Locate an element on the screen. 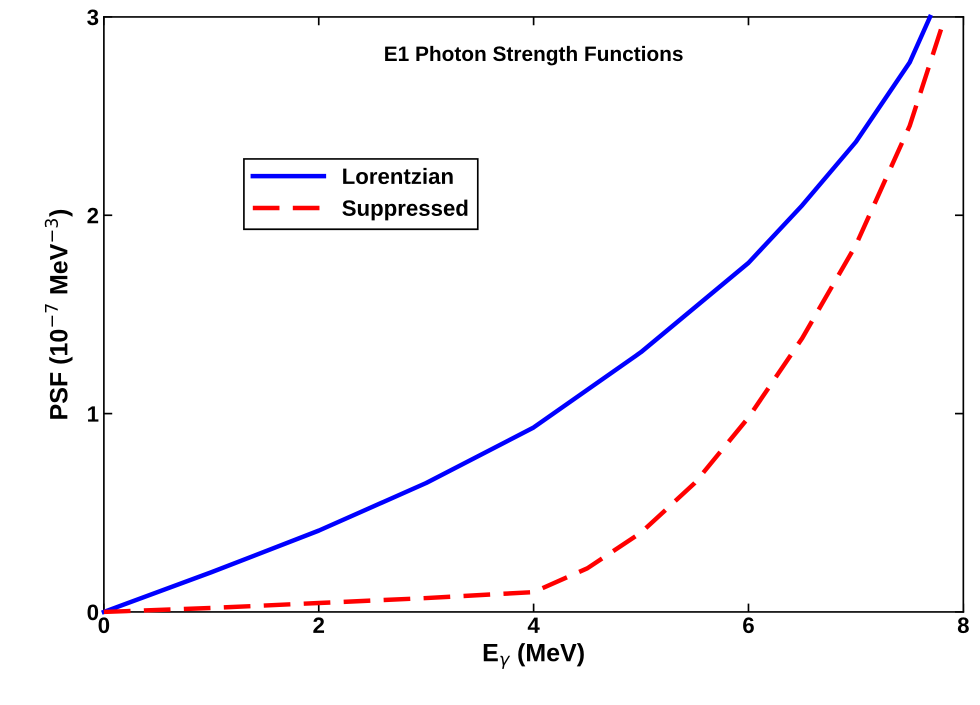 The height and width of the screenshot is (705, 980). legend-label: Suppressed is located at coordinates (405, 210).